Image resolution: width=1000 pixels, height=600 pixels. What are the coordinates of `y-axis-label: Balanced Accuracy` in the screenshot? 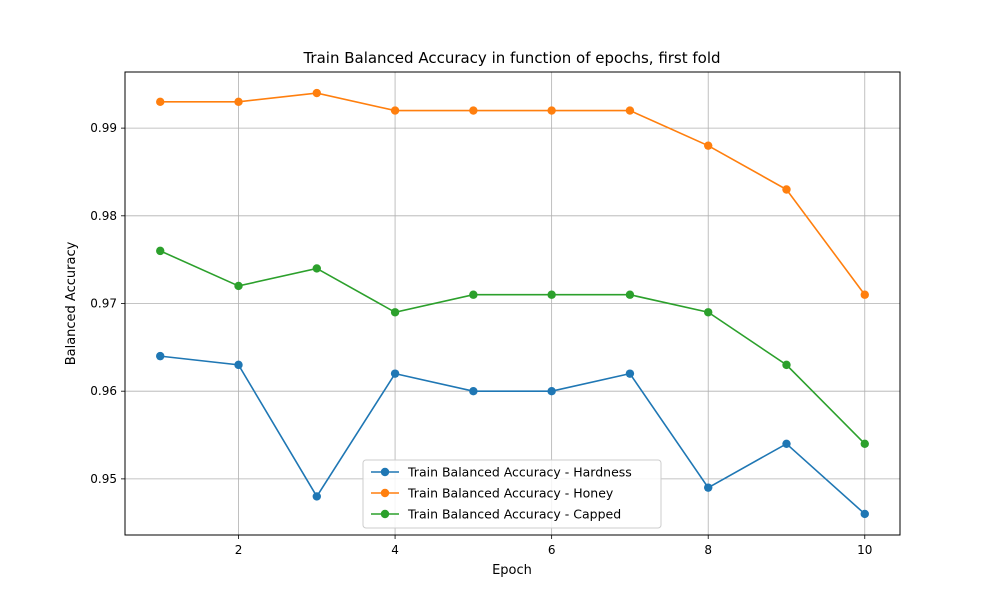 It's located at (71, 303).